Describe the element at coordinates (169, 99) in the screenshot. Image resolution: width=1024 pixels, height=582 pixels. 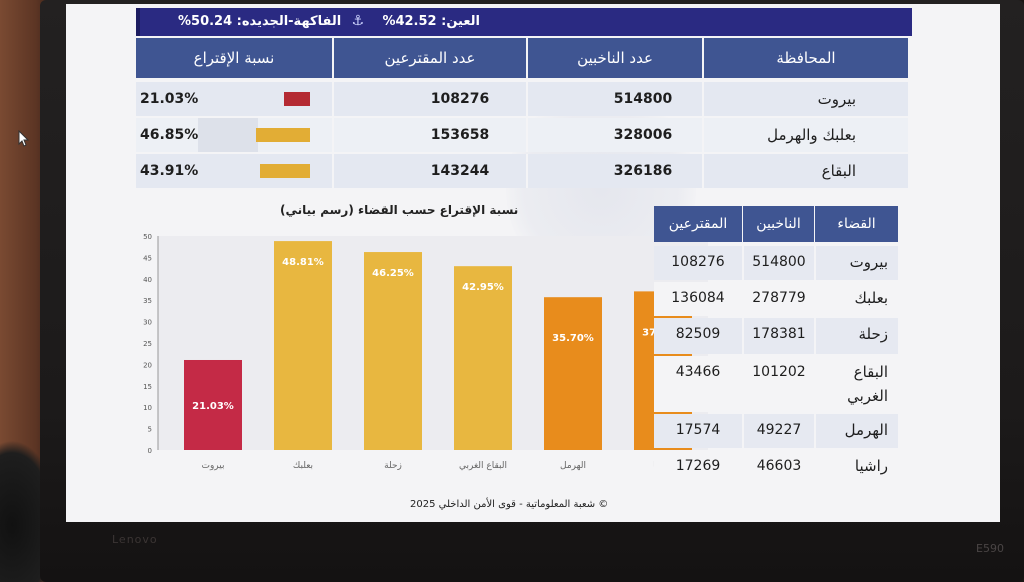
I see `turnout-value: 21.03%` at that location.